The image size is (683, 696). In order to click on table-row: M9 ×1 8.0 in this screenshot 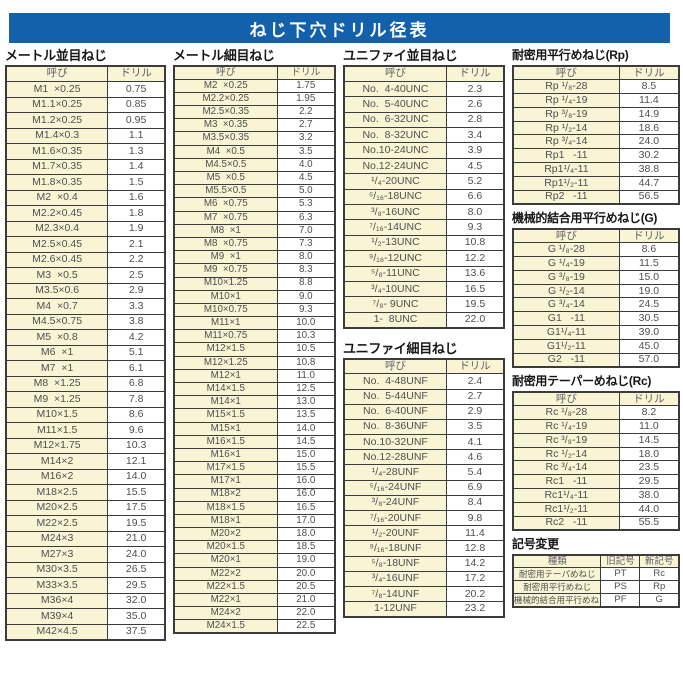, I will do `click(254, 257)`.